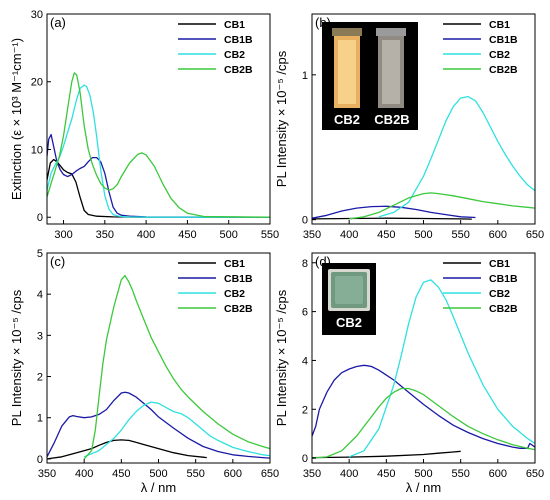 The height and width of the screenshot is (500, 550). I want to click on y-tick-label: 20, so click(37, 83).